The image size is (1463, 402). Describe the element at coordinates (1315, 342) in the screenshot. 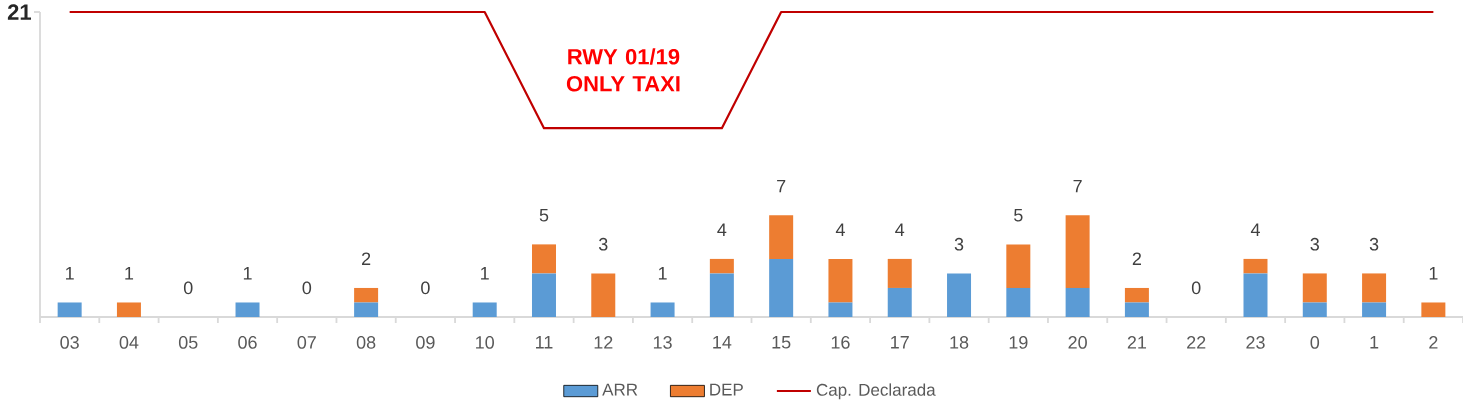

I see `x-tick-label: 0` at that location.